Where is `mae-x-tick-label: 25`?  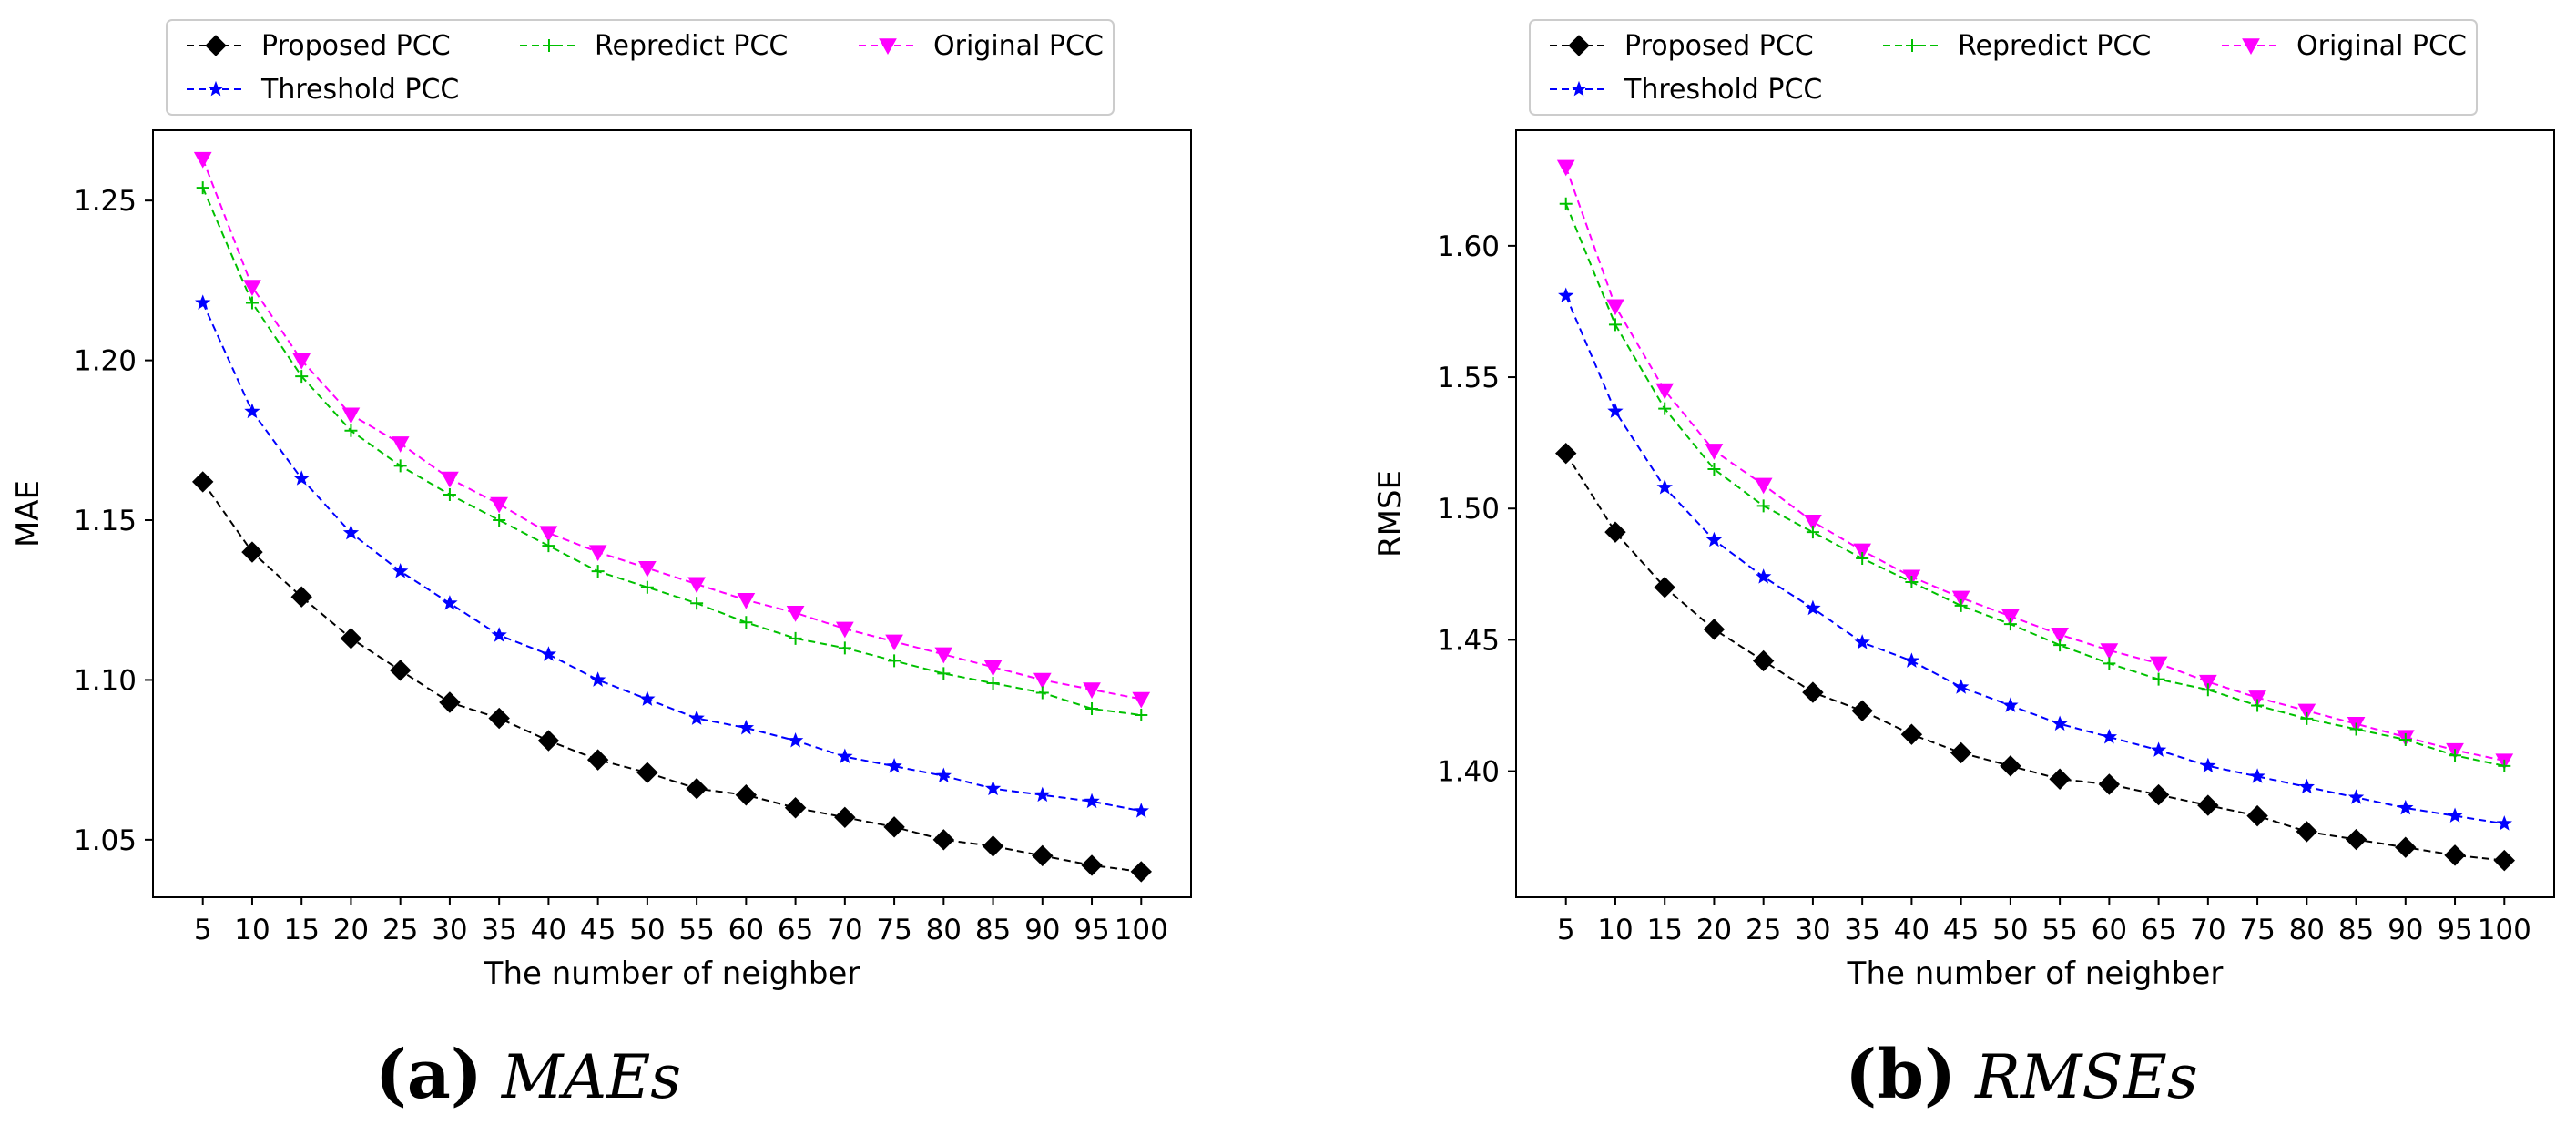 mae-x-tick-label: 25 is located at coordinates (400, 930).